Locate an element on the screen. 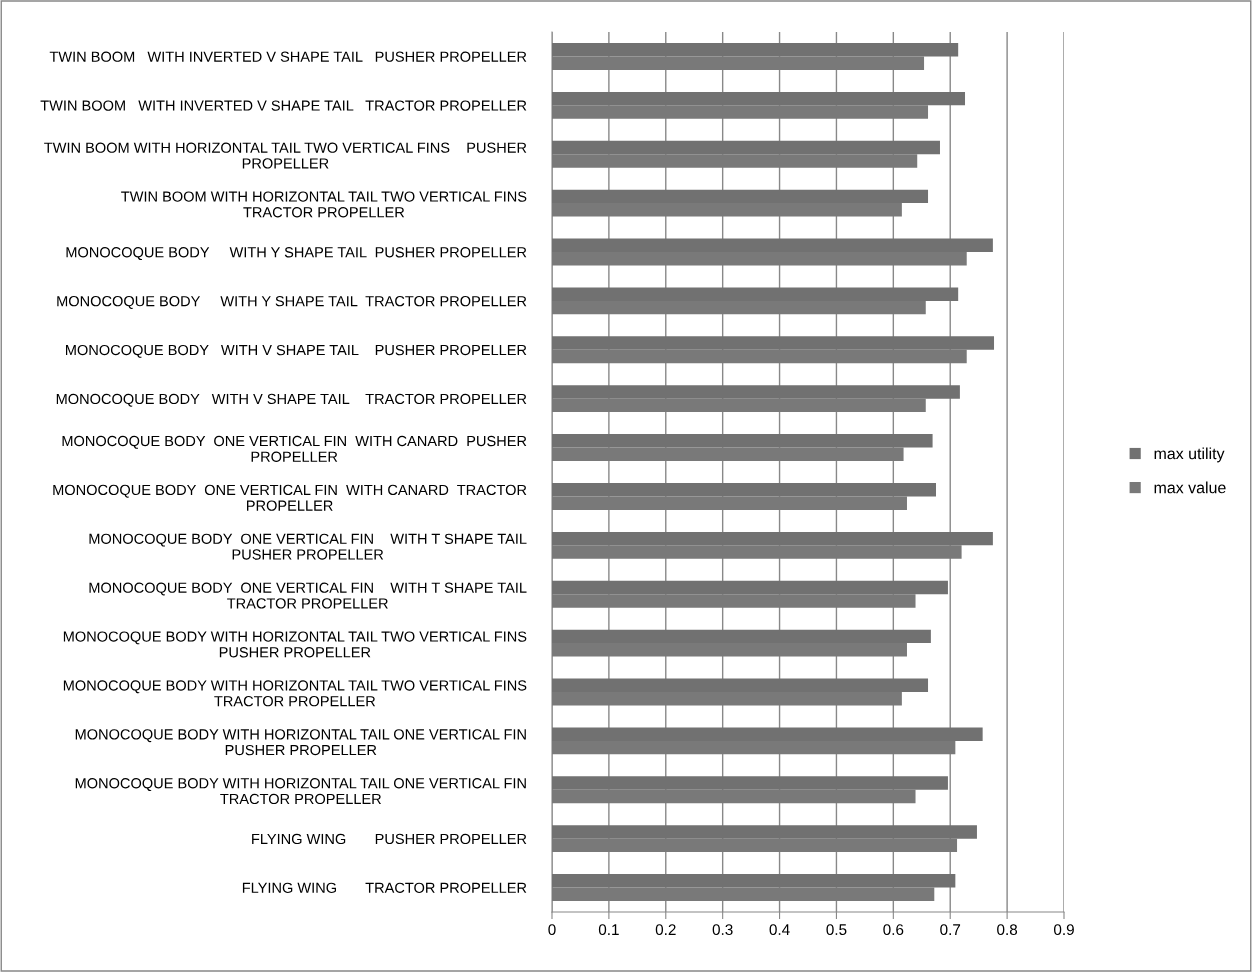  y-tick-label: MONOCOQUE BODY WITH HORIZONTAL TAIL ONE VERTICAL FIN PUSHER PROPELLER is located at coordinates (300, 742).